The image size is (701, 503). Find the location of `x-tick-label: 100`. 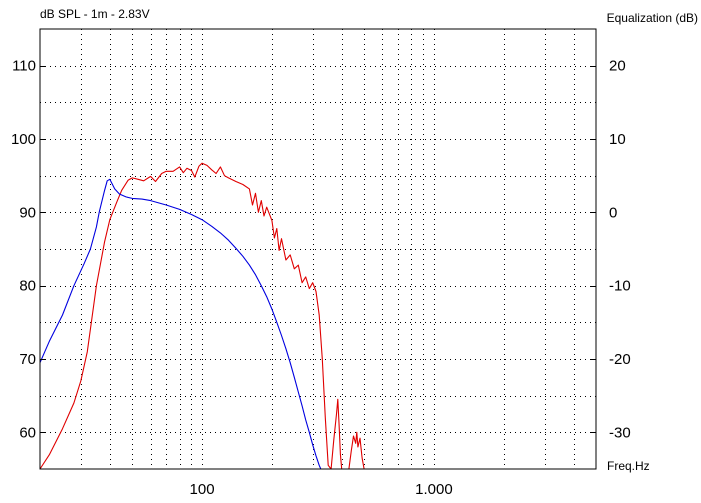

x-tick-label: 100 is located at coordinates (202, 489).